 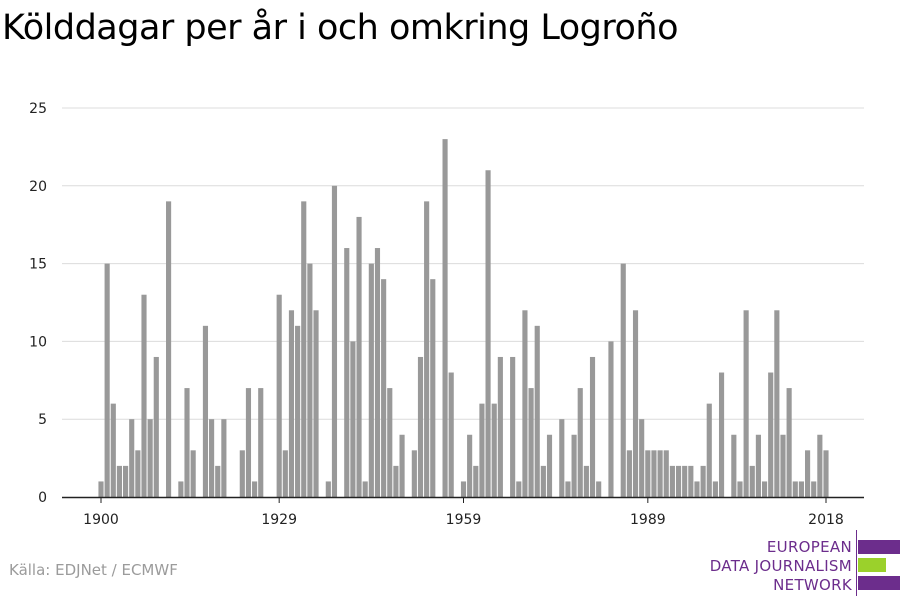 I want to click on bar-1965, so click(x=500, y=426).